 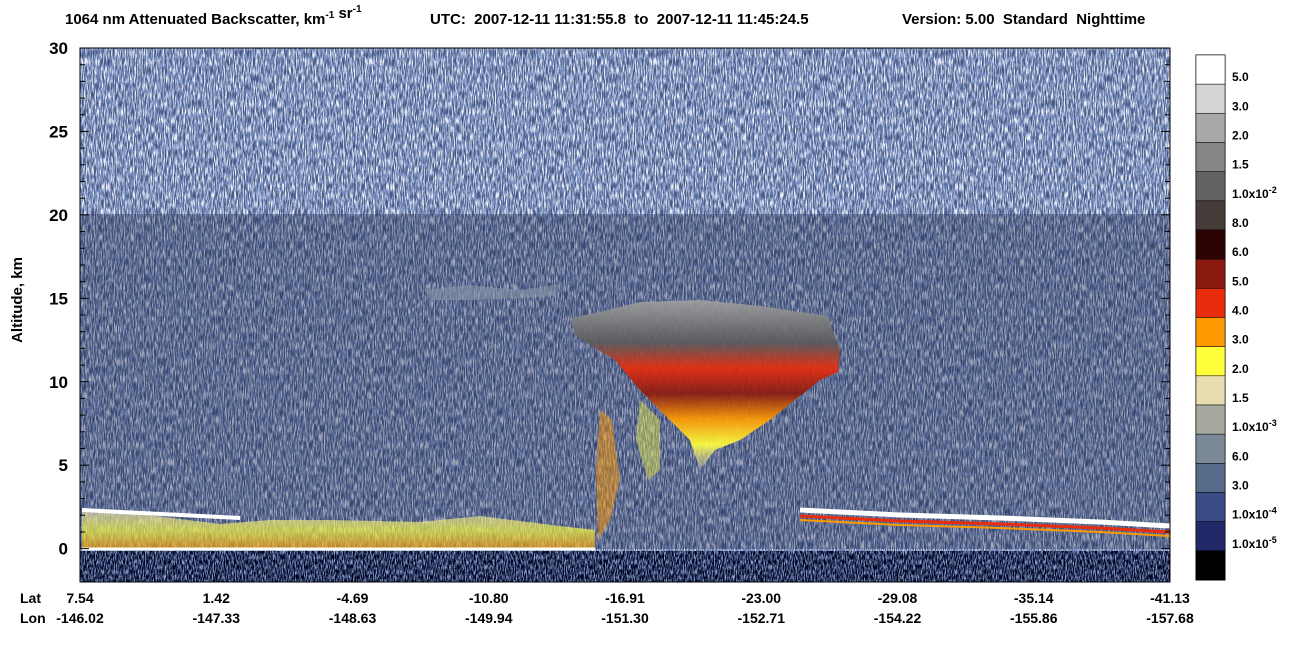 I want to click on colorbar-label: 8.0, so click(x=1240, y=223).